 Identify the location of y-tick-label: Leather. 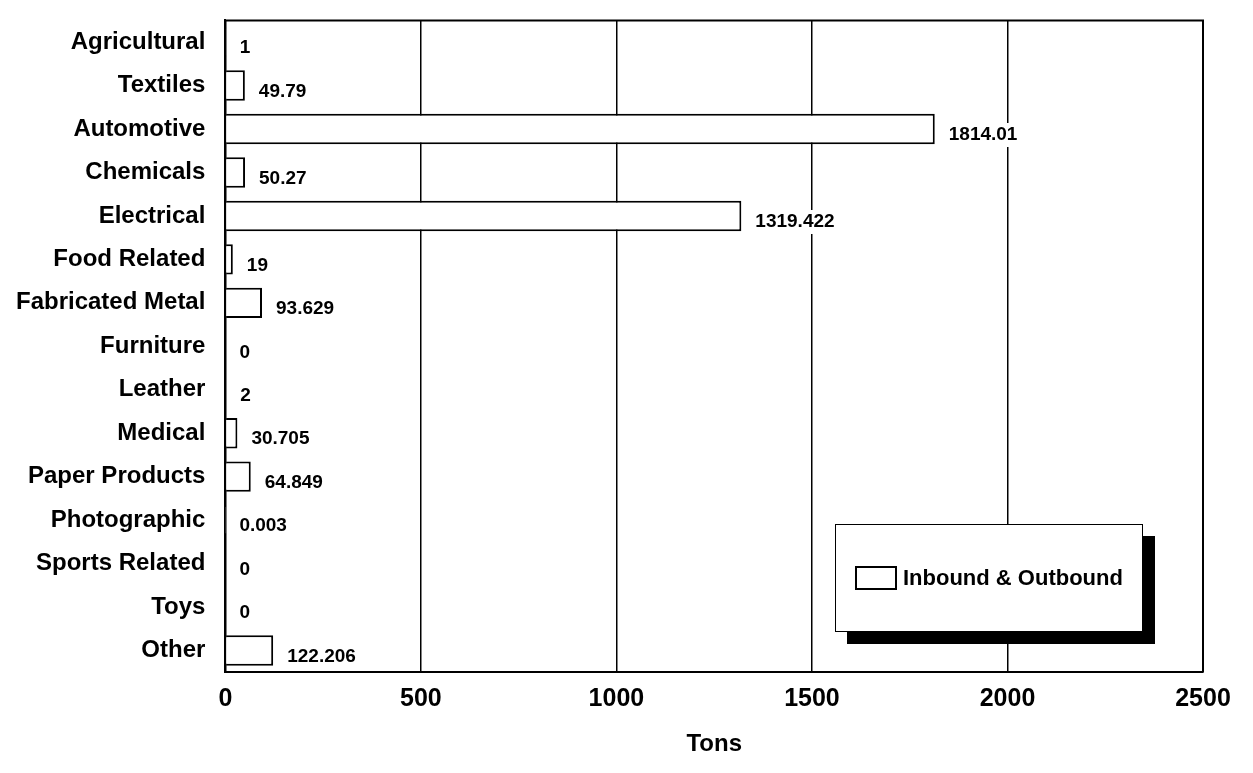
(162, 388).